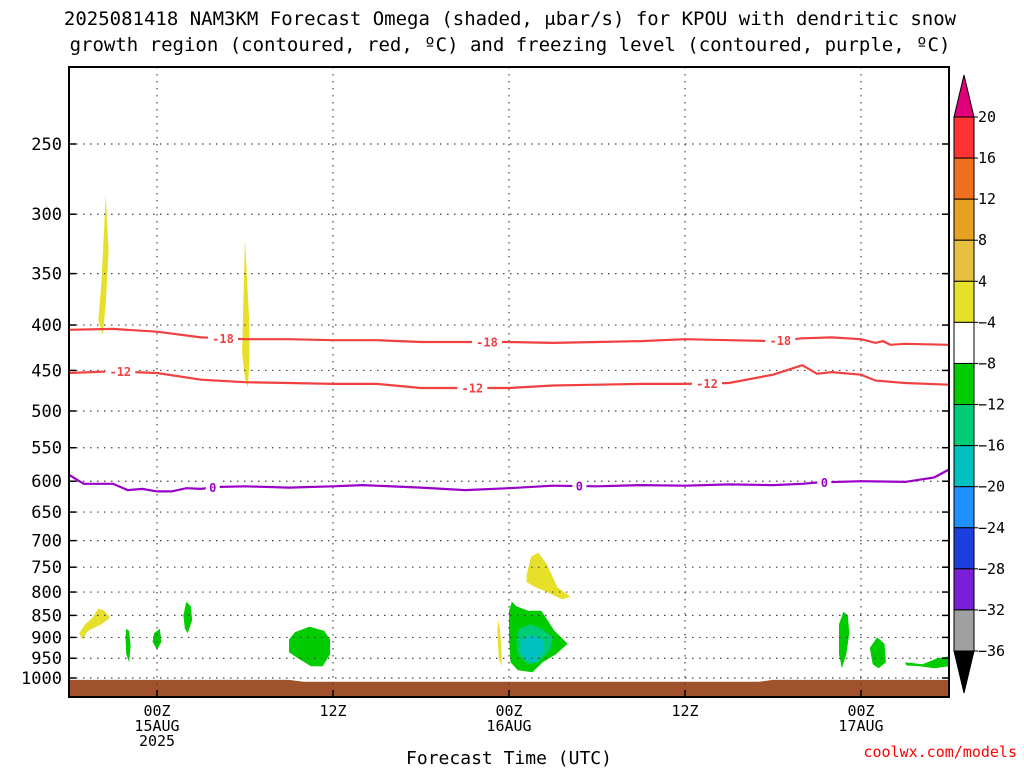  Describe the element at coordinates (991, 651) in the screenshot. I see `colorbar-label-13: −36` at that location.